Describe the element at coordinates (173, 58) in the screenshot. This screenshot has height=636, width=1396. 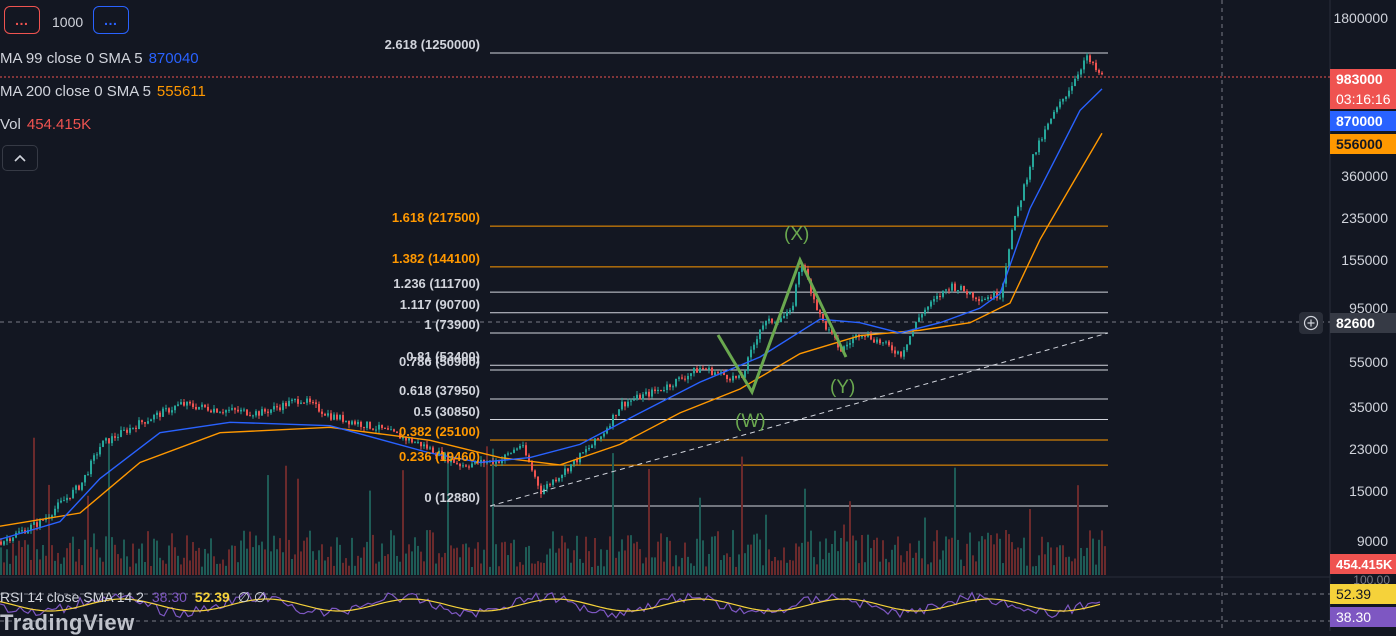
I see `legend-ma99-value: 870040` at that location.